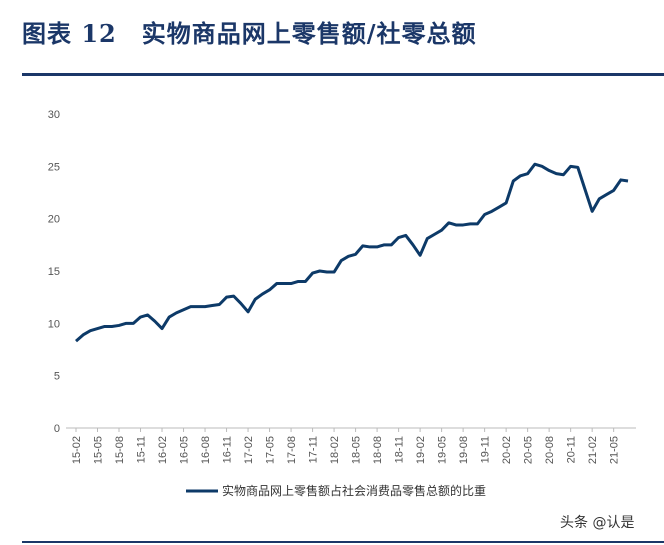  Describe the element at coordinates (529, 450) in the screenshot. I see `x-tick-label: 20-05` at that location.